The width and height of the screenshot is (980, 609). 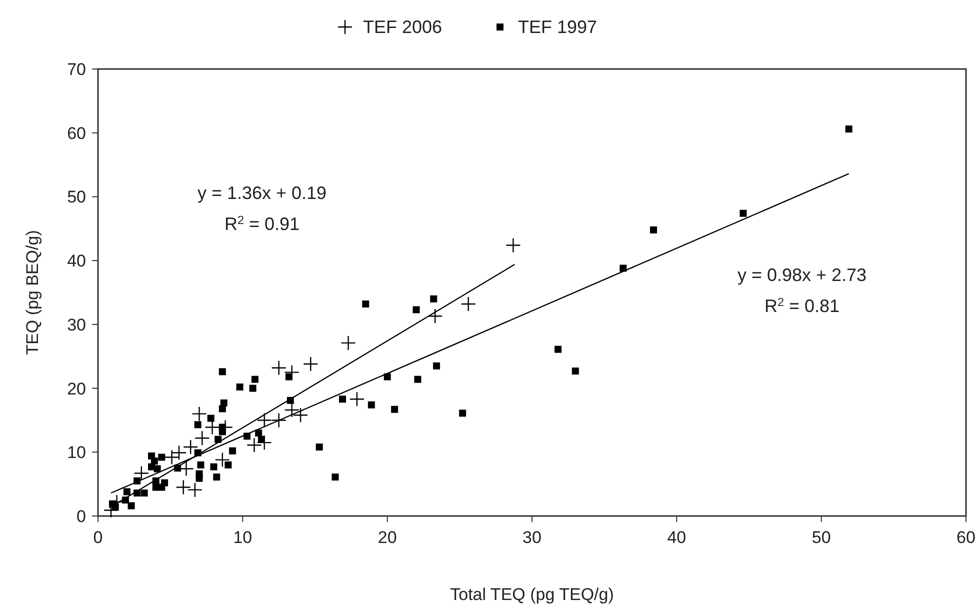 What do you see at coordinates (32, 292) in the screenshot?
I see `y-axis-title: TEQ (pg BEQ/g)` at bounding box center [32, 292].